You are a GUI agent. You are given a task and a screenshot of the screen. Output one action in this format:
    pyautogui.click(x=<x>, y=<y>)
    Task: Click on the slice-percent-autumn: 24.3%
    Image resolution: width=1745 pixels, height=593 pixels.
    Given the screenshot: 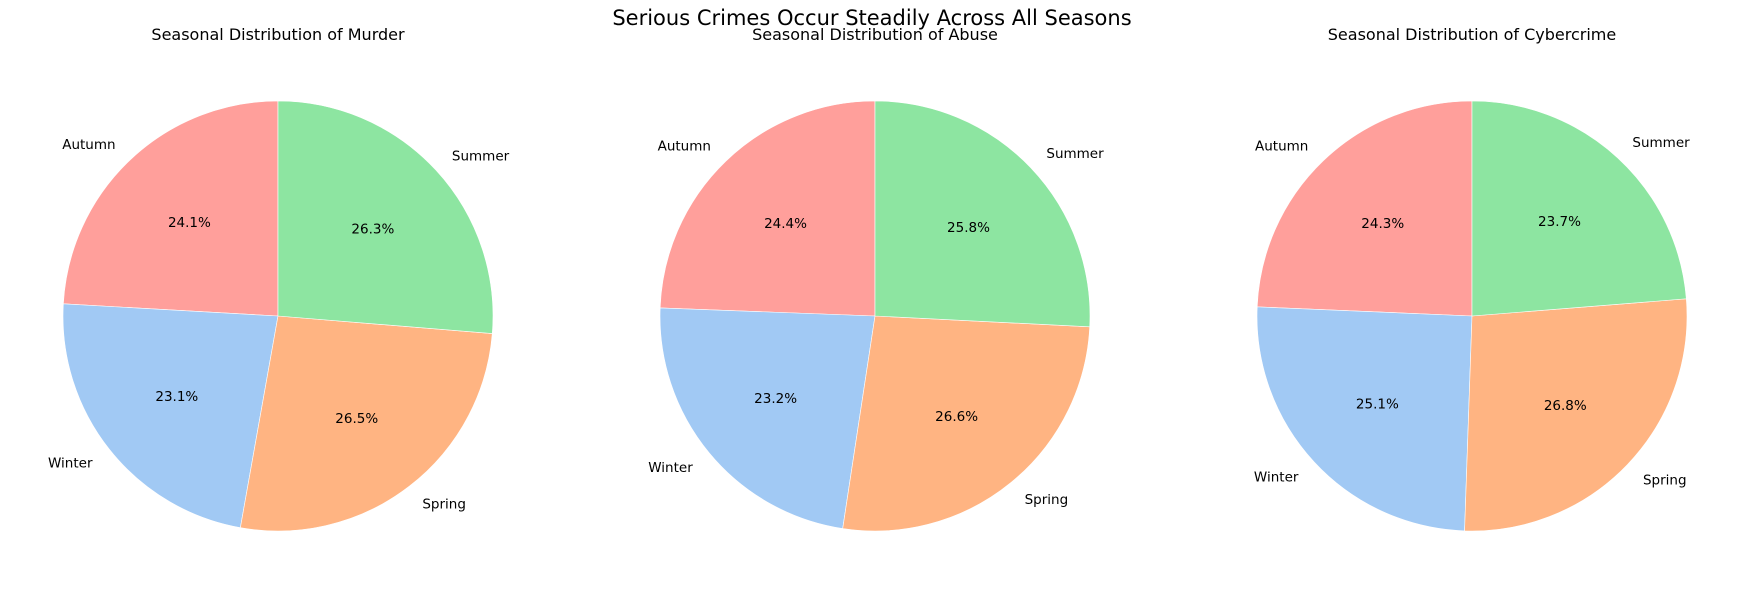 What is the action you would take?
    pyautogui.click(x=1382, y=224)
    